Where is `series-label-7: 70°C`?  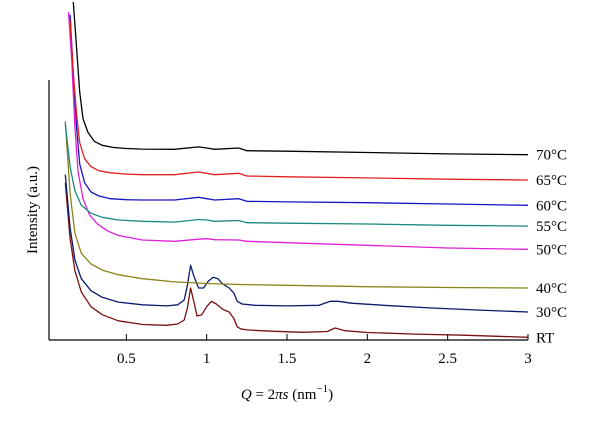 series-label-7: 70°C is located at coordinates (551, 156).